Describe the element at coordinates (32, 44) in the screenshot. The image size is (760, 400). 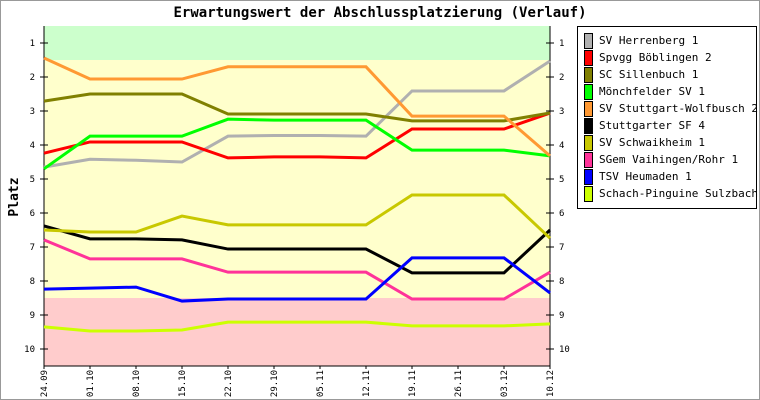
I see `y-tick-label: 1` at that location.